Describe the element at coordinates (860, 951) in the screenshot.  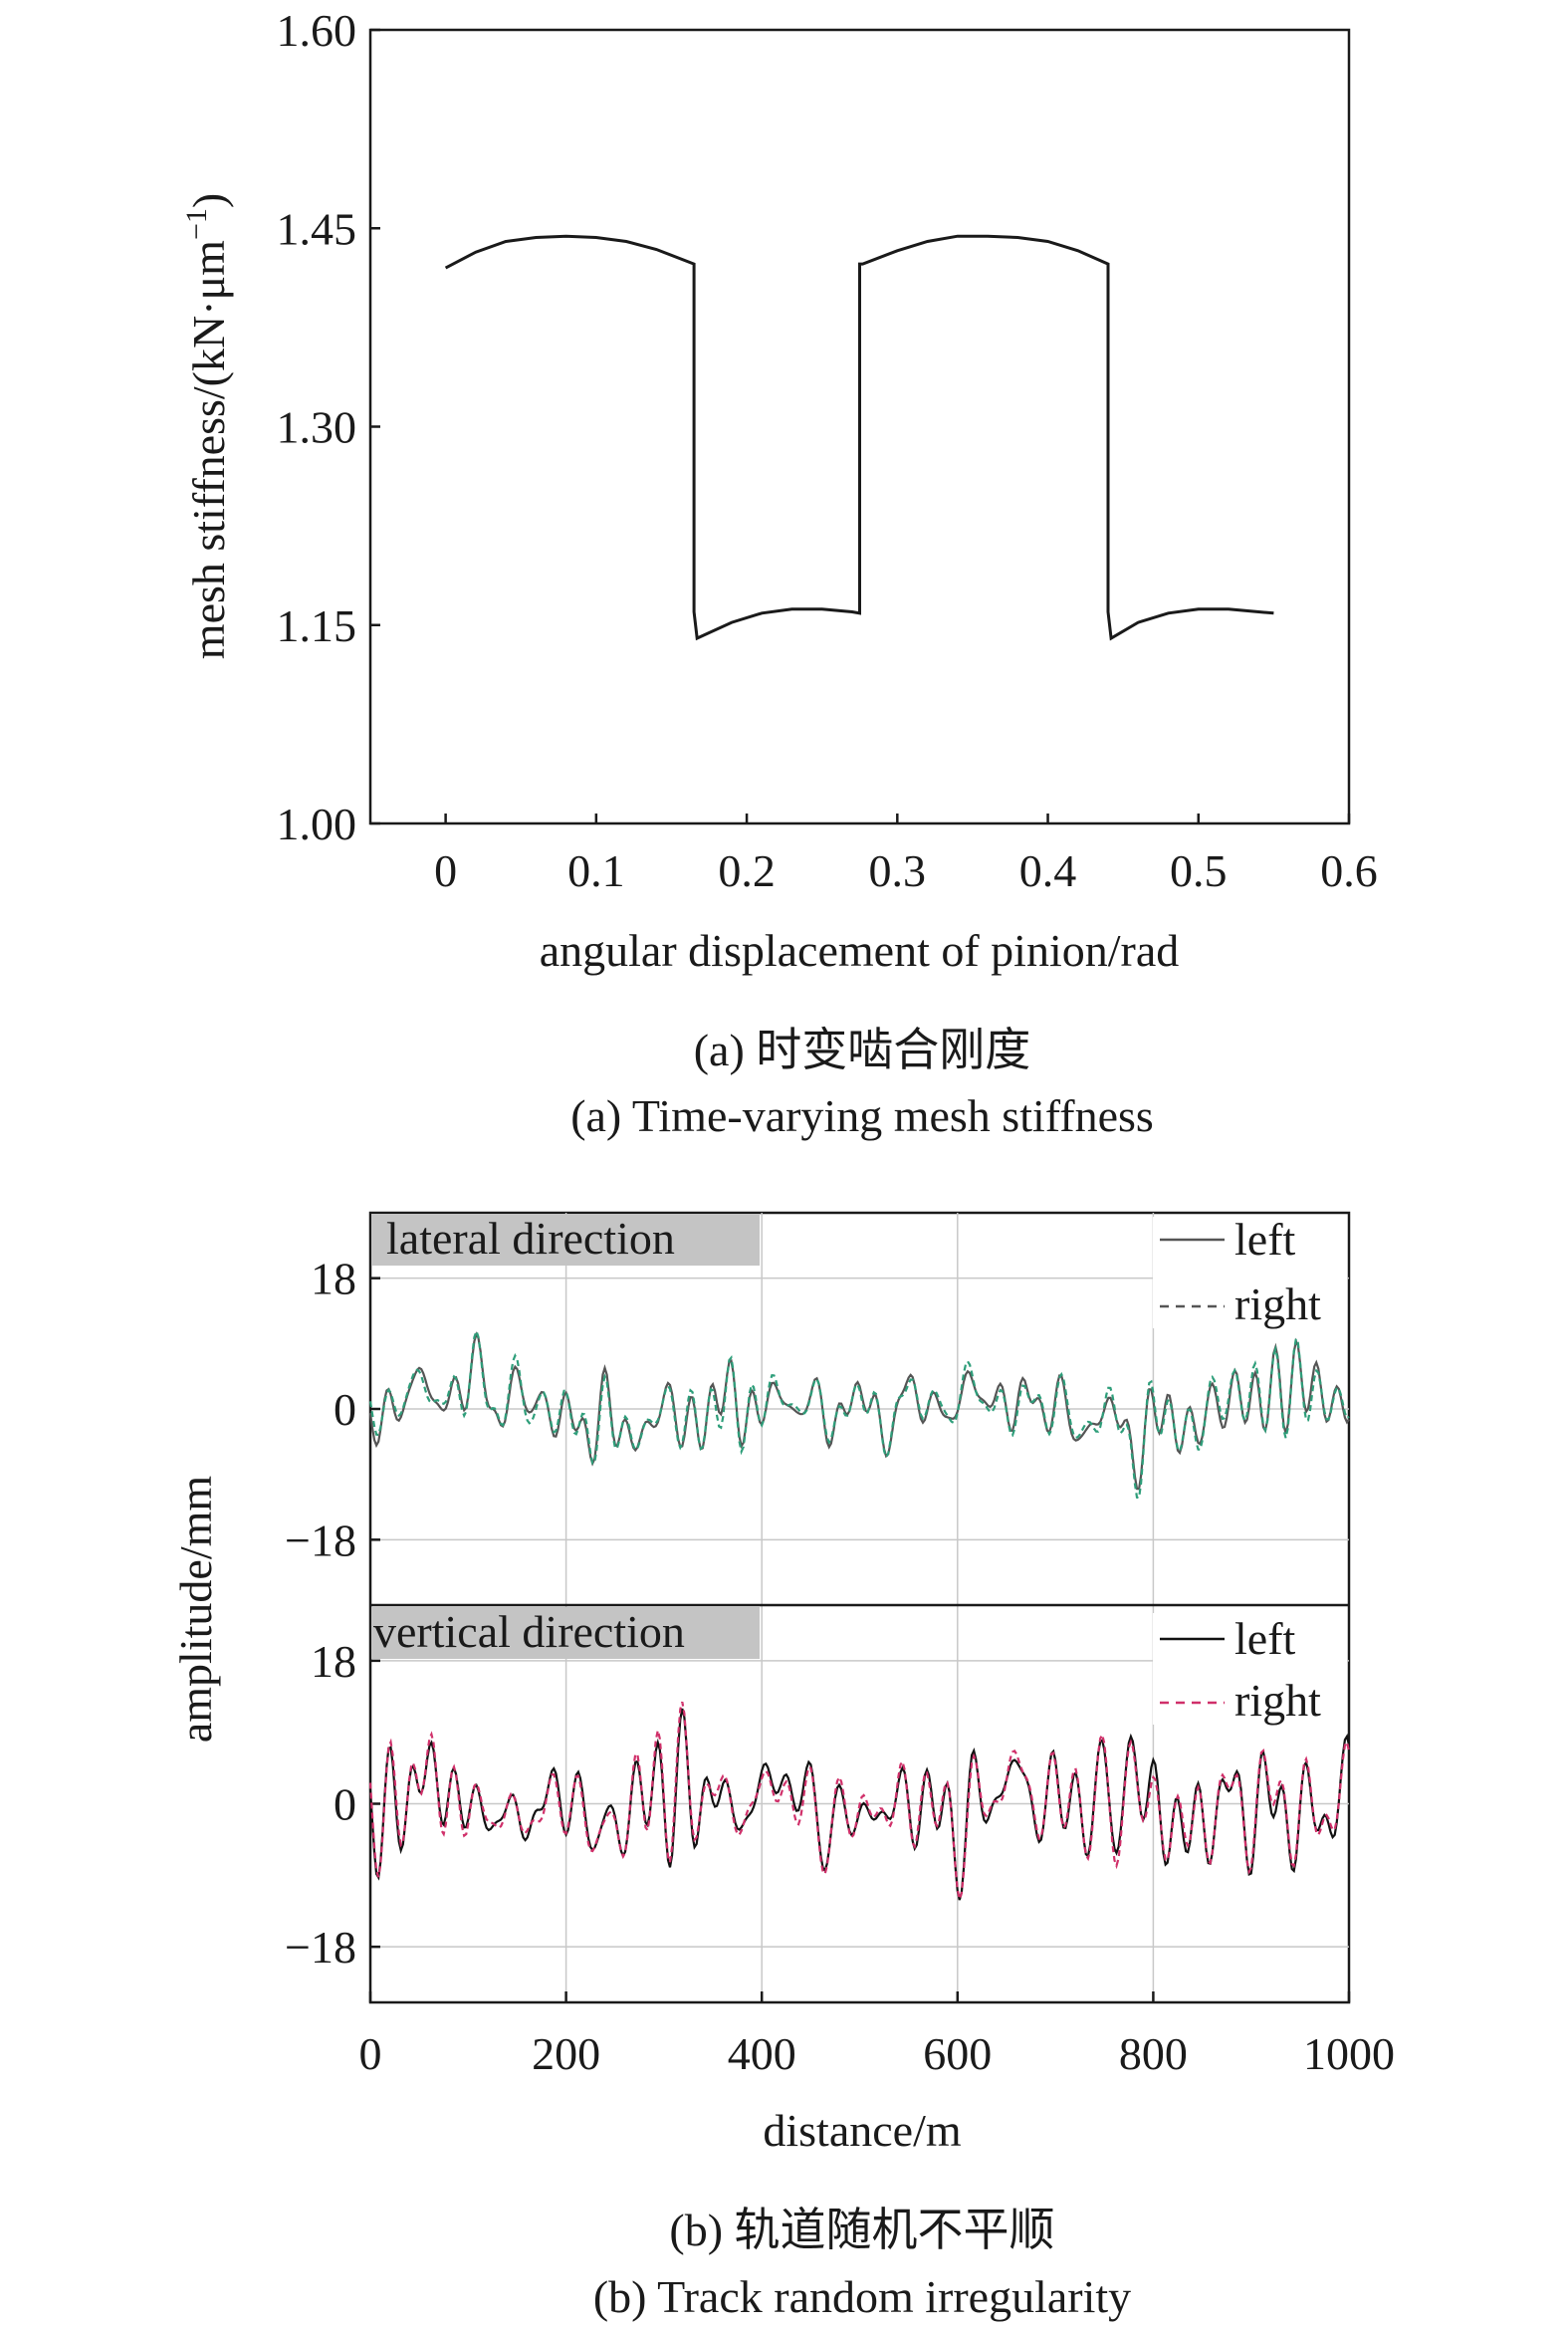
I see `chart-a-xlabel: angular displacement of pinion/rad` at that location.